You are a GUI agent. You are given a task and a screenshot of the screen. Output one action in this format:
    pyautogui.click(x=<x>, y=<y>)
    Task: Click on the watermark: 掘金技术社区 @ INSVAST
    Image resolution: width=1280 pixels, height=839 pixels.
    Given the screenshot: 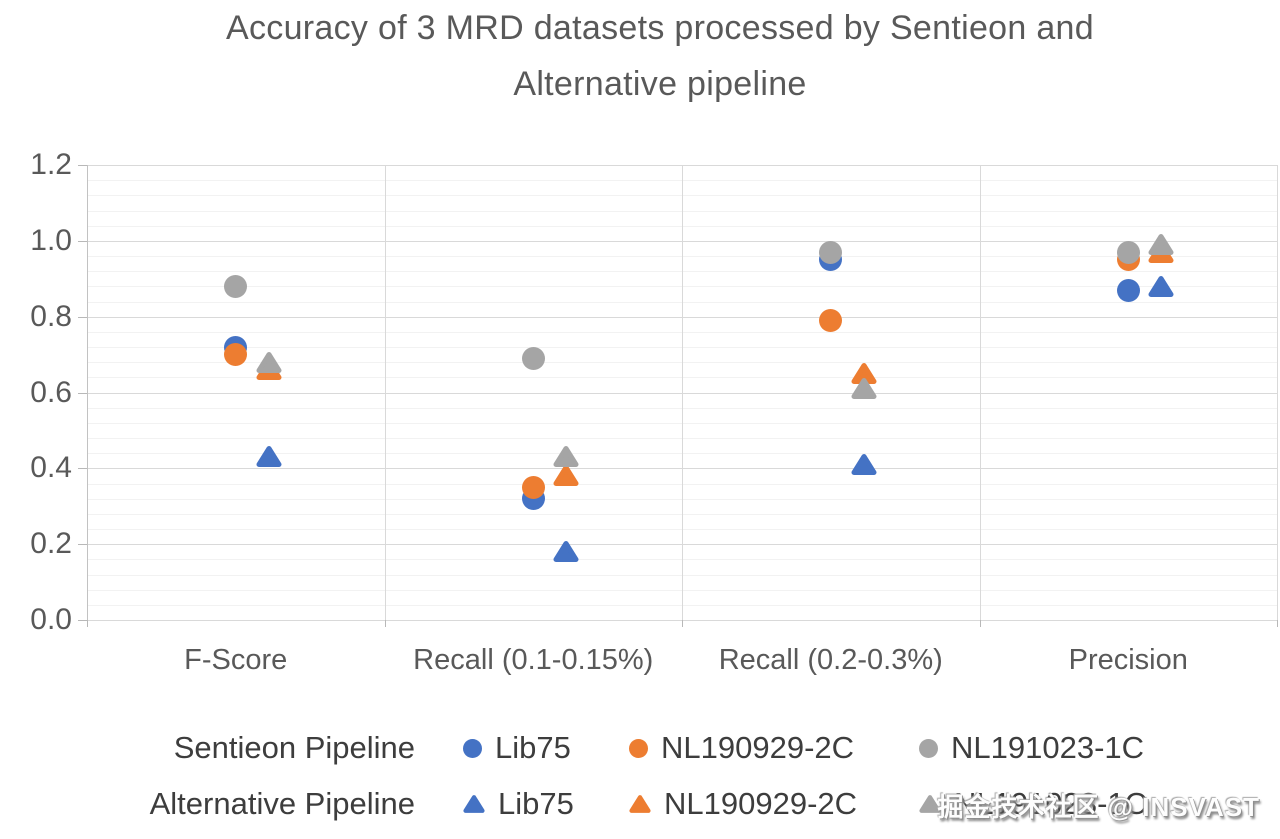 What is the action you would take?
    pyautogui.click(x=1098, y=807)
    